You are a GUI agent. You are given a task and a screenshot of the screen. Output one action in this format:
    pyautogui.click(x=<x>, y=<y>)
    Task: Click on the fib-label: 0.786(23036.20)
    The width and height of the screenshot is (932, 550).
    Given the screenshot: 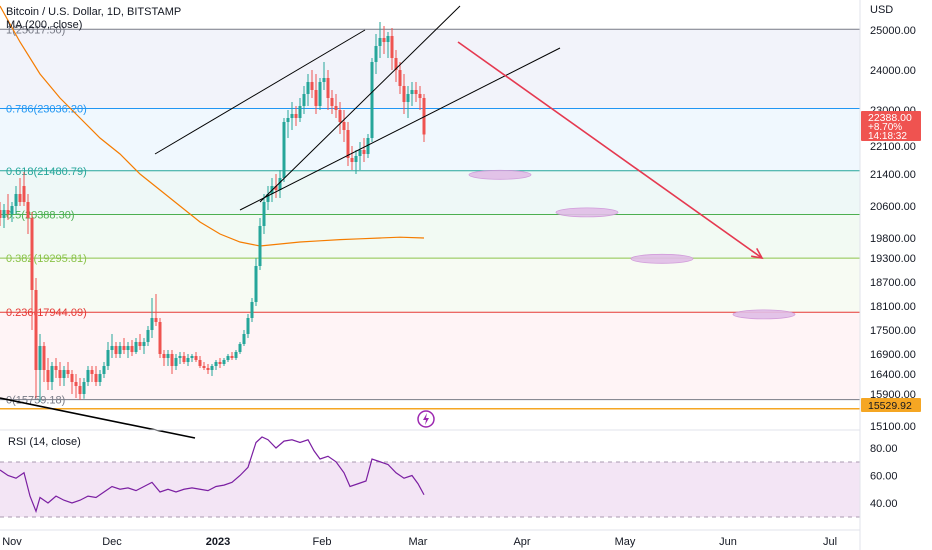 What is the action you would take?
    pyautogui.click(x=46, y=110)
    